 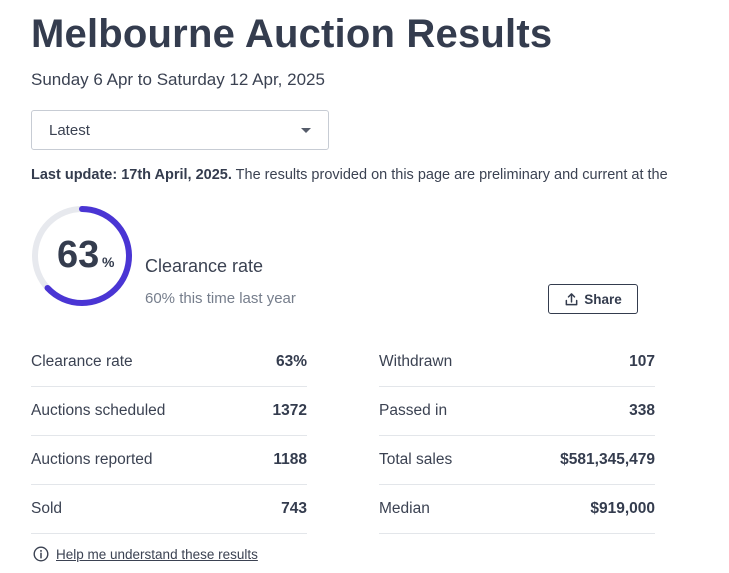 What do you see at coordinates (131, 175) in the screenshot?
I see `update-notice-date: Last update: 17th April, 2025.` at bounding box center [131, 175].